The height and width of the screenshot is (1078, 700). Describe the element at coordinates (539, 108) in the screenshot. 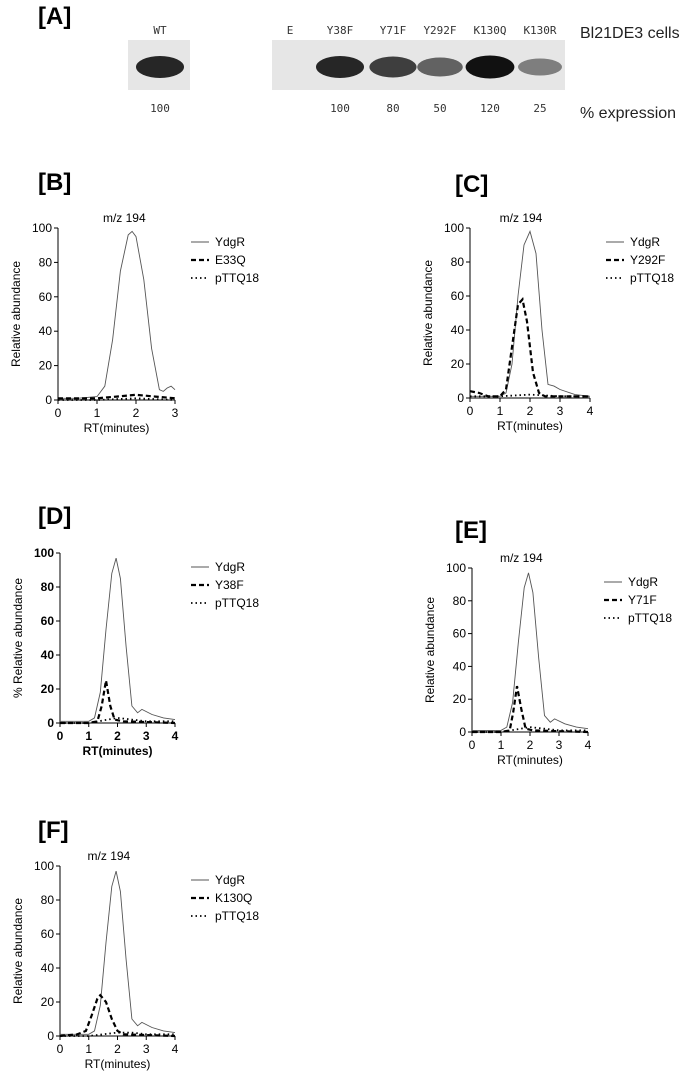

I see `expression-value: 25` at that location.